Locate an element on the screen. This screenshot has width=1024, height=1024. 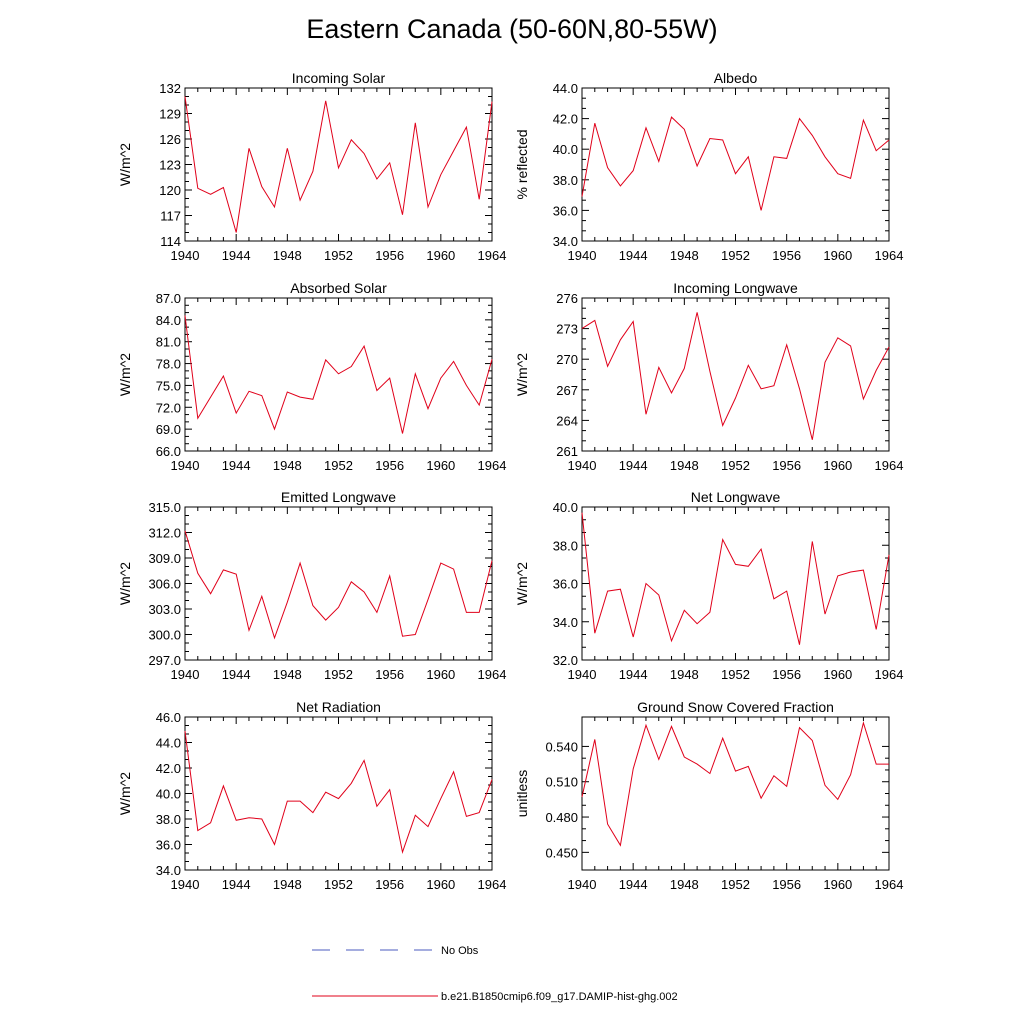
panel-title: Ground Snow Covered Fraction is located at coordinates (735, 707).